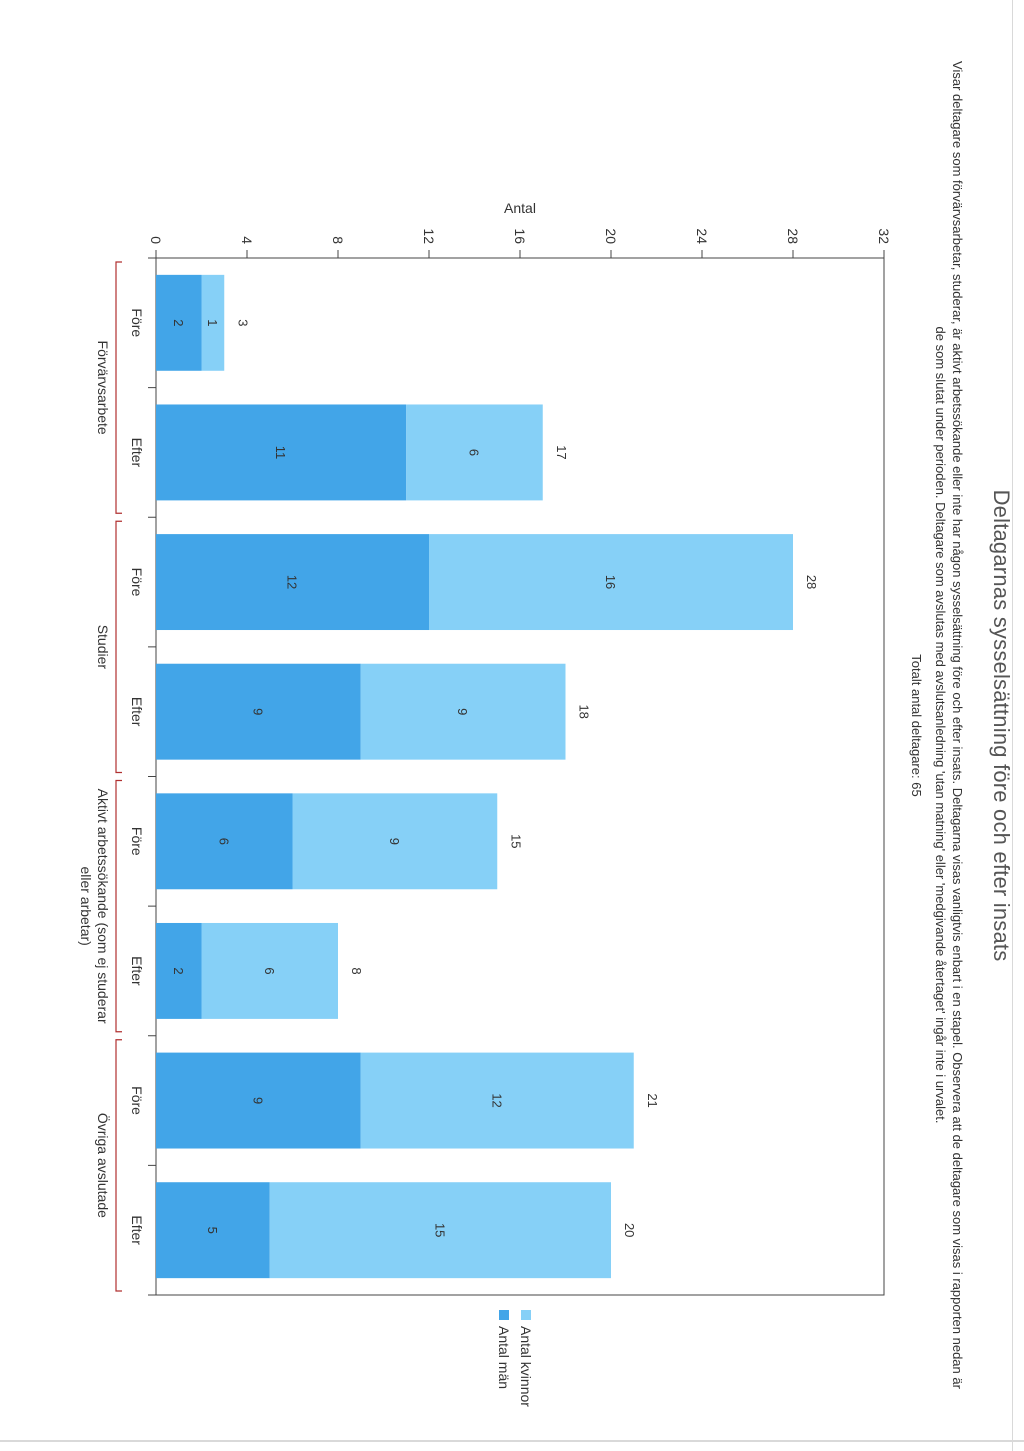 This screenshot has width=1024, height=1451. I want to click on data-label-total: 8, so click(356, 970).